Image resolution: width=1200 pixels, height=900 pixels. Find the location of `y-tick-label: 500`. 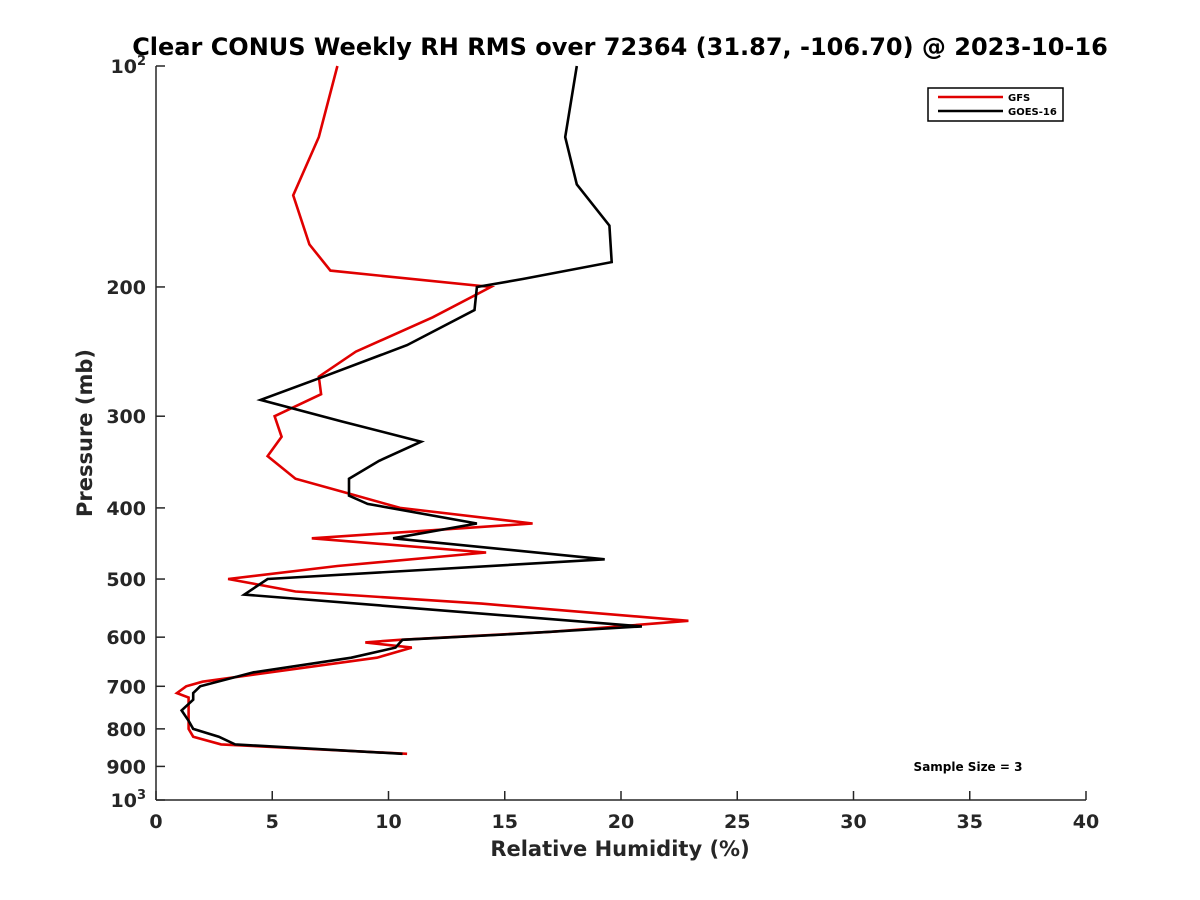

y-tick-label: 500 is located at coordinates (126, 580).